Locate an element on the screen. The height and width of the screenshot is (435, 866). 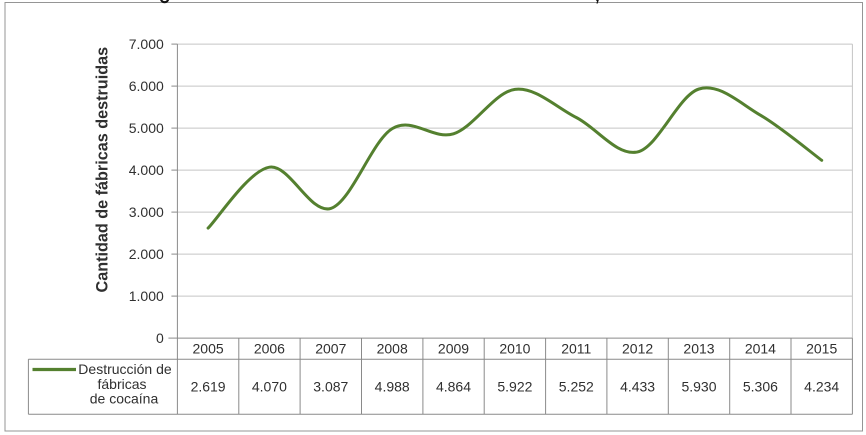
svg-text: 2.000 is located at coordinates (146, 254).